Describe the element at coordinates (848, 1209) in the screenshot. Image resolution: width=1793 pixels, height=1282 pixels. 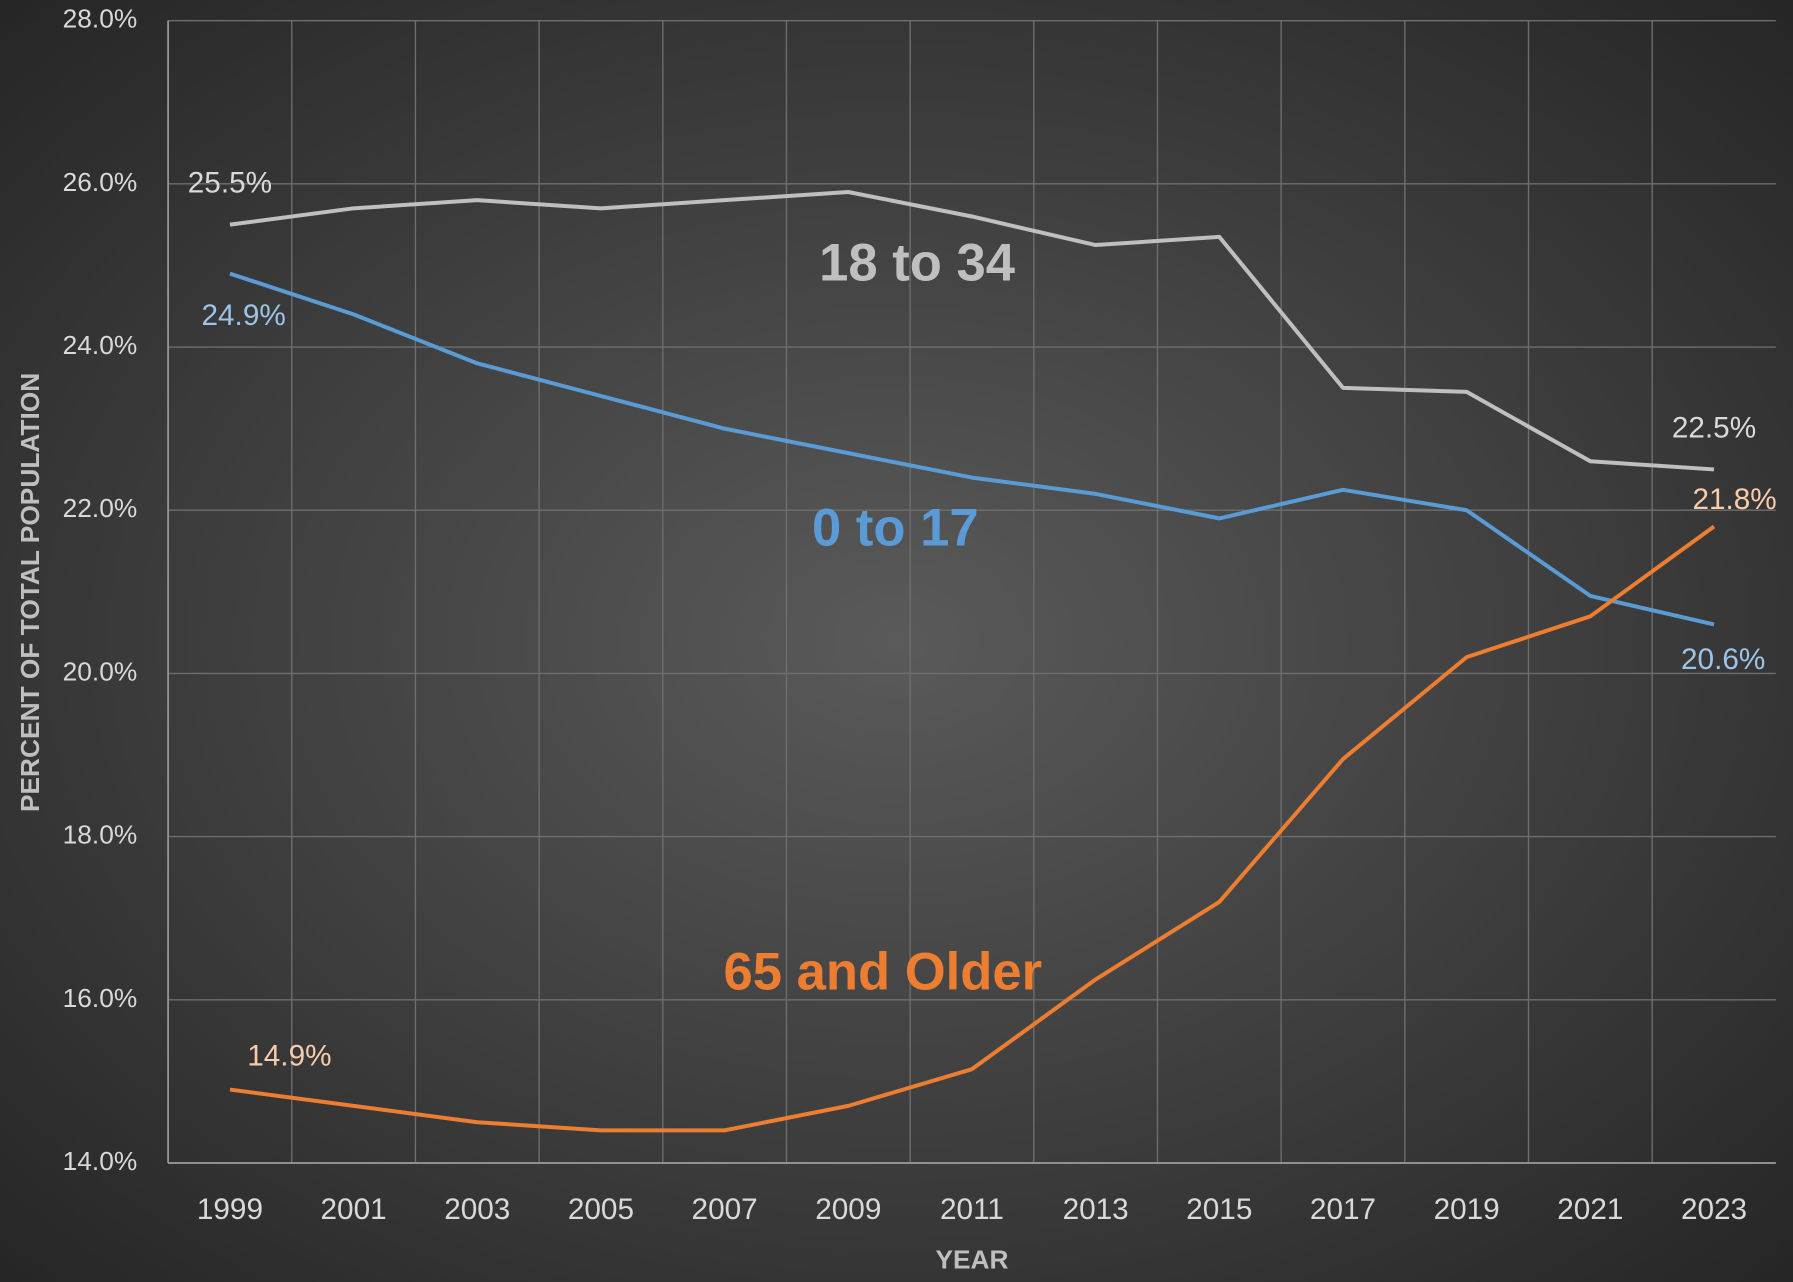
I see `x-tick-label: 2009` at that location.